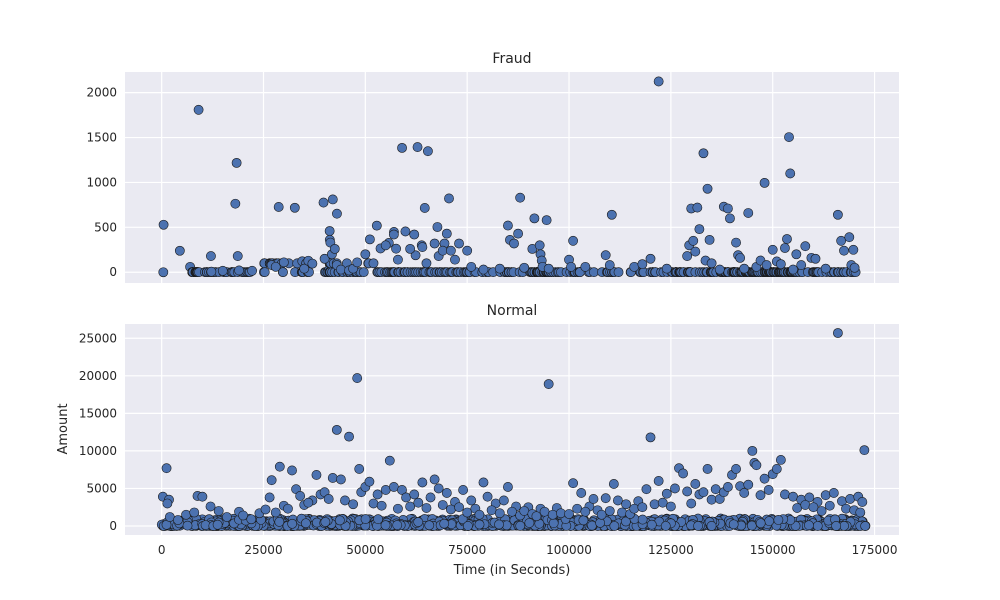  What do you see at coordinates (98, 432) in the screenshot?
I see `normal-y-tick-labels: 0 5000 10000 15000 20000 25000` at bounding box center [98, 432].